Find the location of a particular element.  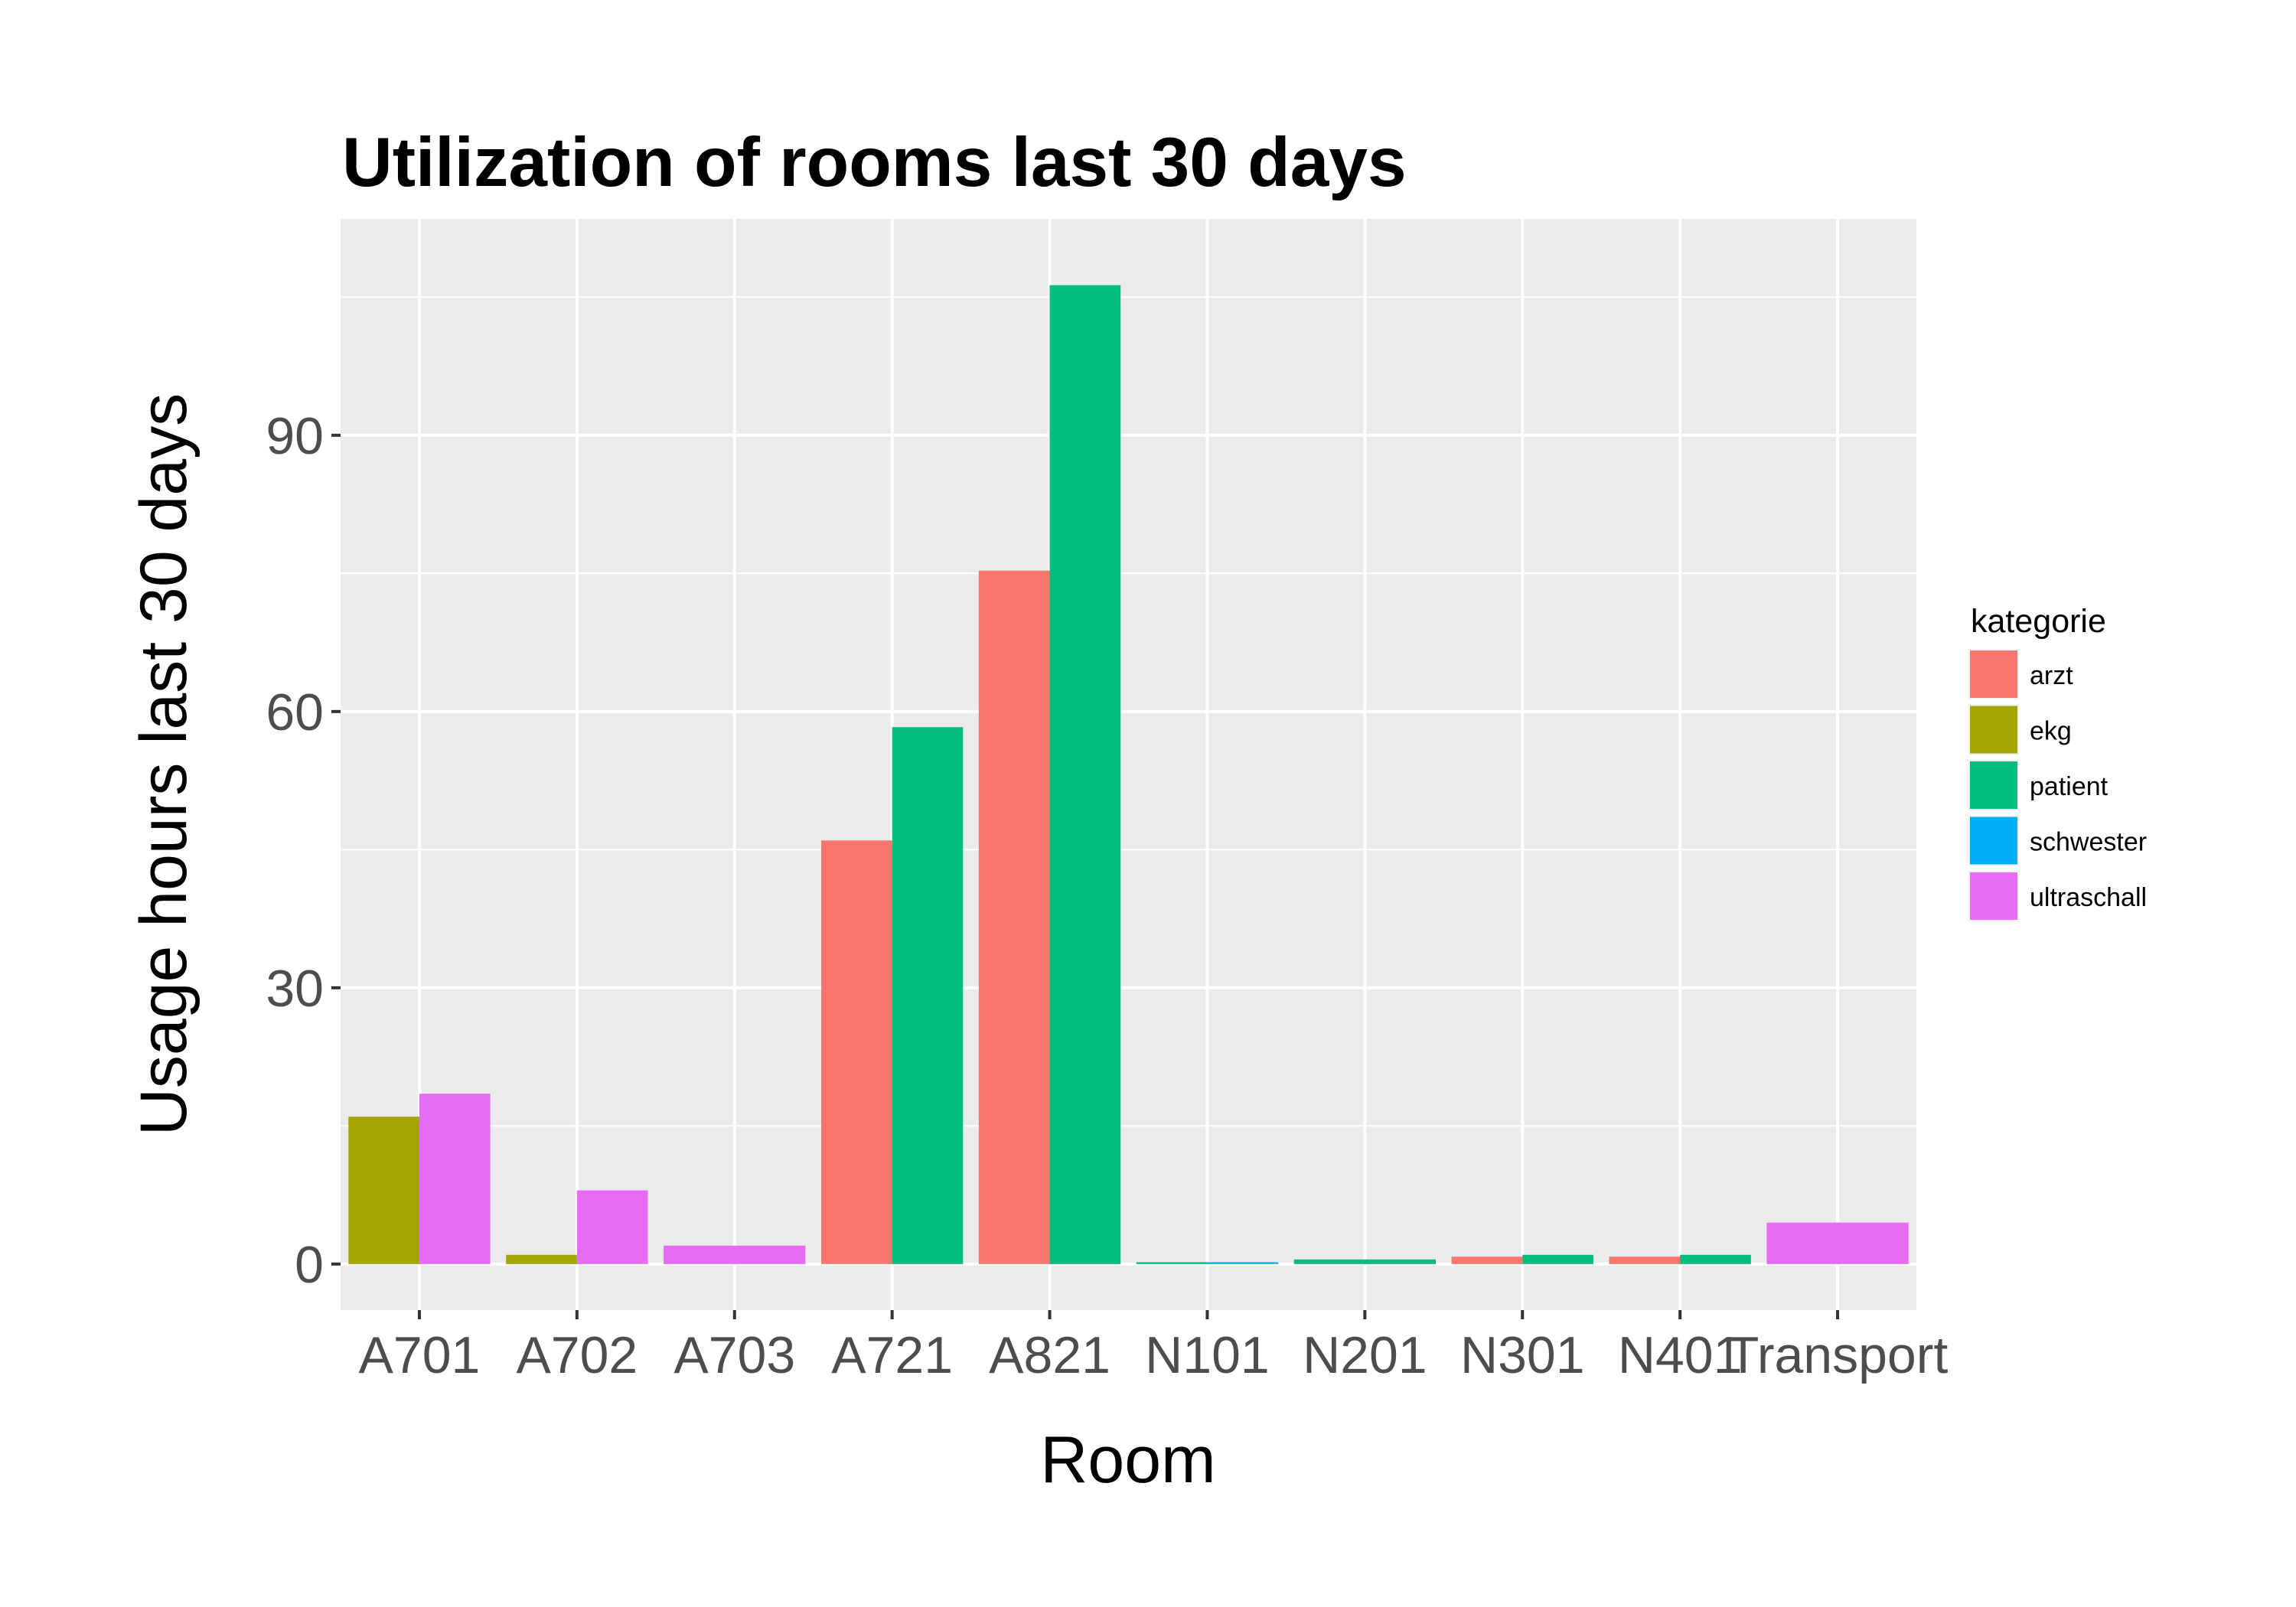

legend-swatch-schwester is located at coordinates (1993, 841).